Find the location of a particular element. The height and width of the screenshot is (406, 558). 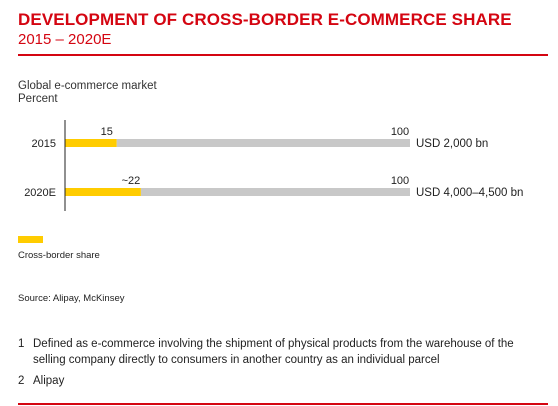

bottom-divider is located at coordinates (283, 404).